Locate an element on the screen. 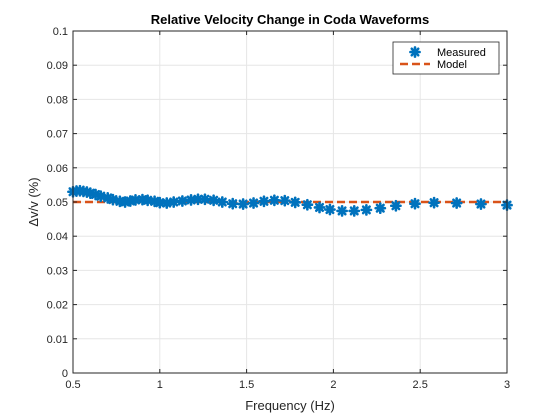 The width and height of the screenshot is (560, 420). y-tick-label: 0.06 is located at coordinates (57, 169).